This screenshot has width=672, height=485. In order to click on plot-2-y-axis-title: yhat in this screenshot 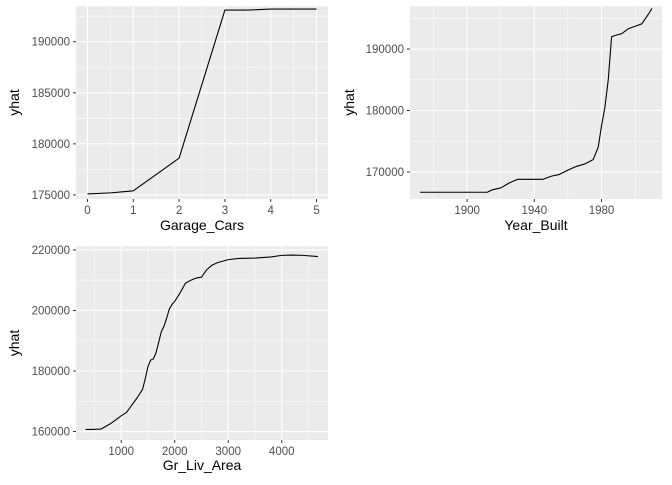, I will do `click(349, 102)`.